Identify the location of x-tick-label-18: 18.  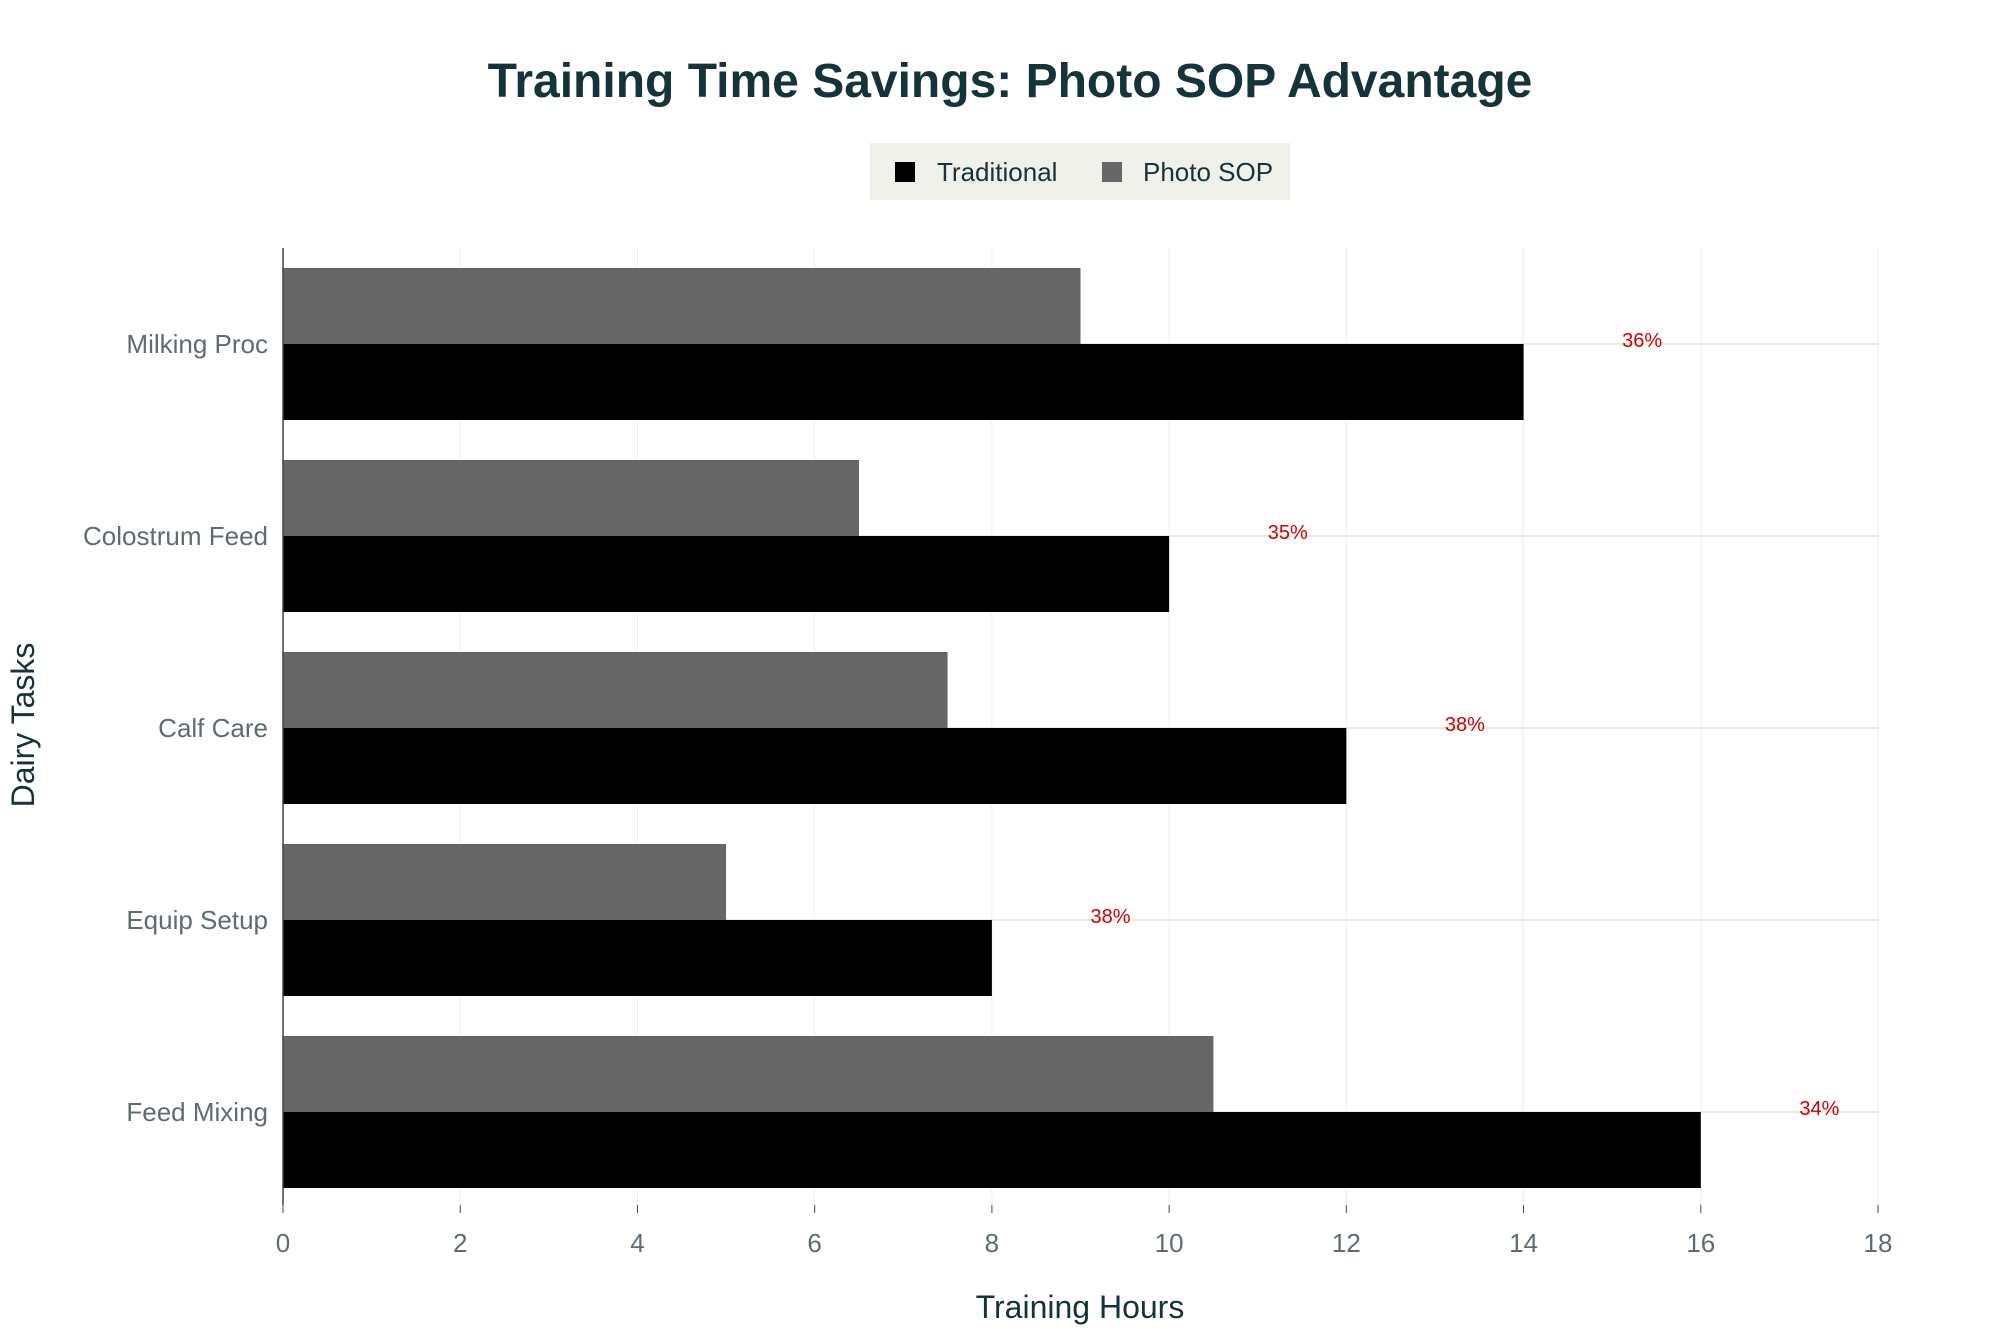
(1878, 1243).